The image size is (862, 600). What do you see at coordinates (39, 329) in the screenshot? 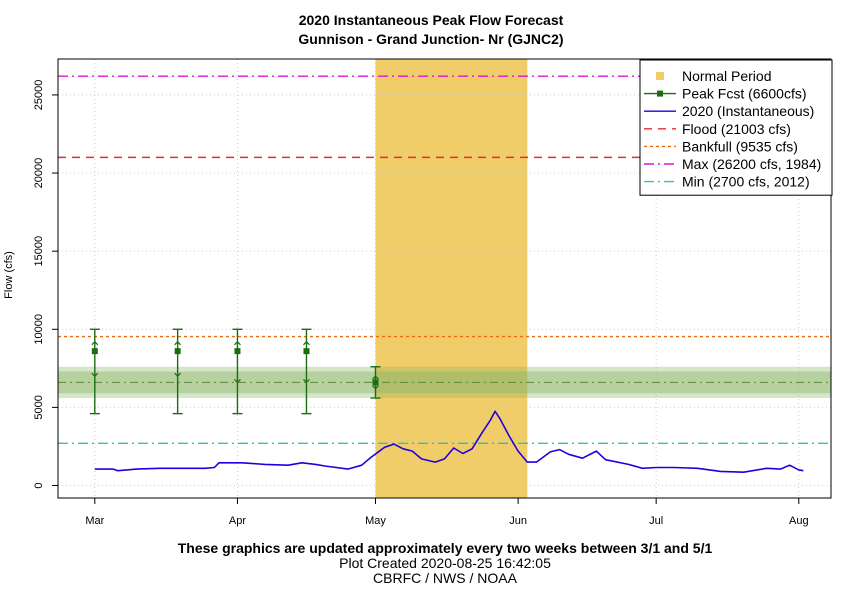
I see `y-tick-label-2: 10000` at bounding box center [39, 329].